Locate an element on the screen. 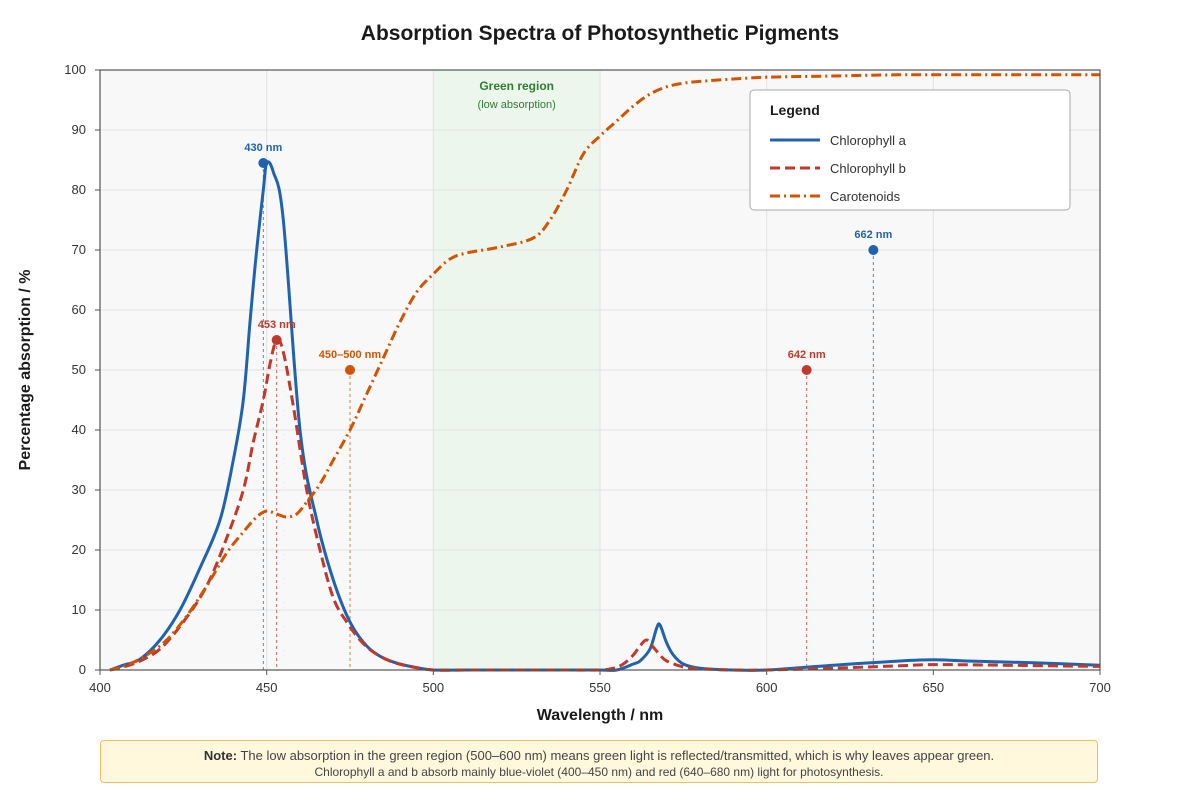 This screenshot has width=1200, height=800. x-axis-title: Wavelength / nm is located at coordinates (600, 715).